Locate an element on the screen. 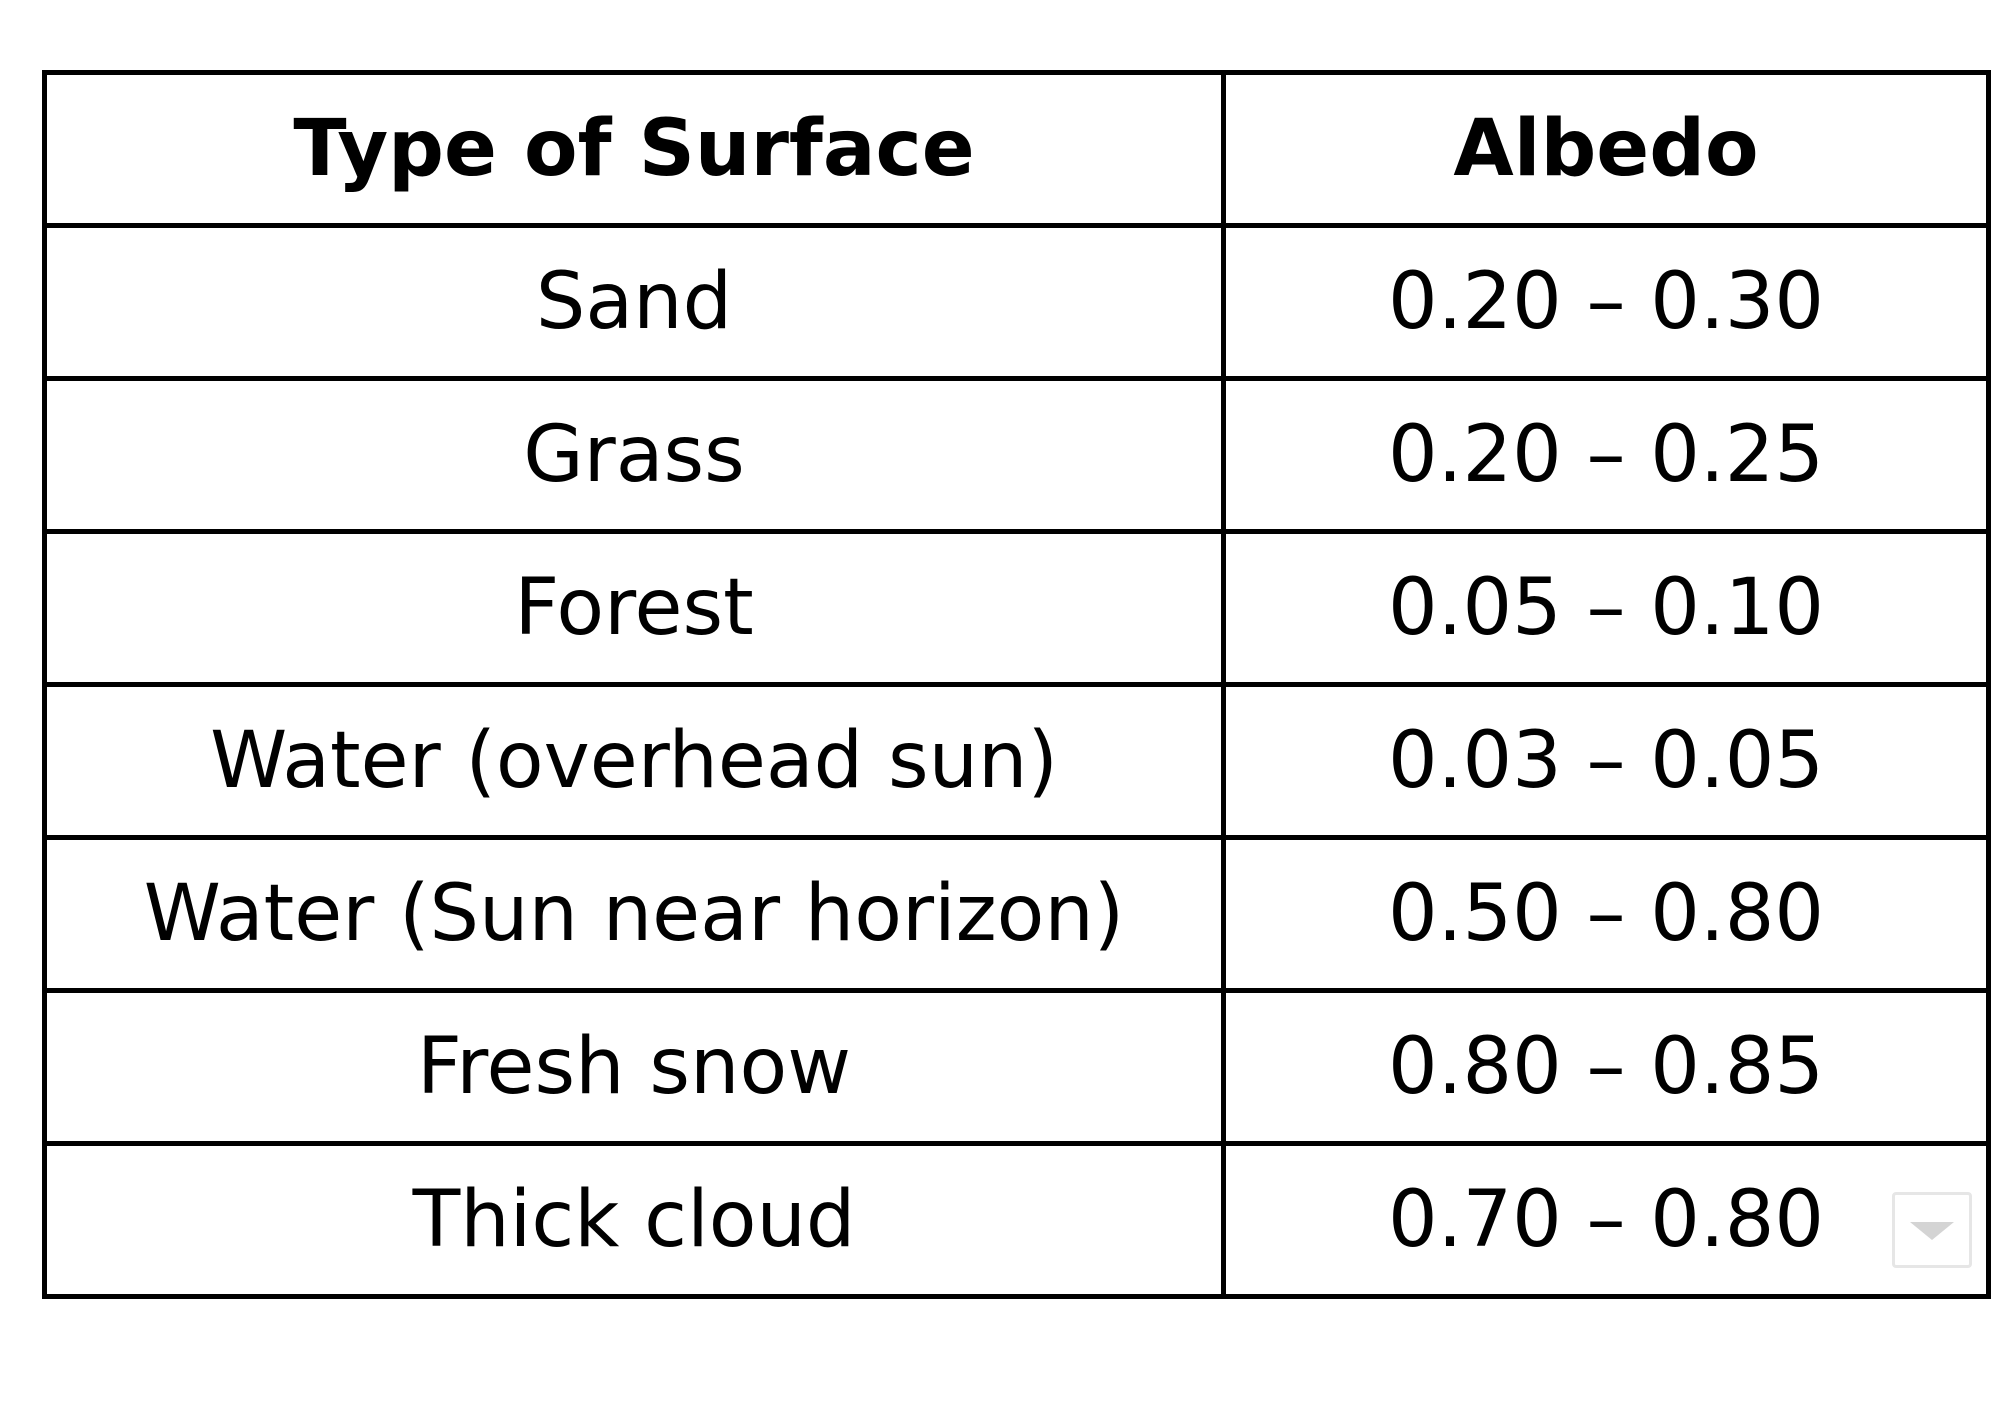 The width and height of the screenshot is (2000, 1414). albedo-cell: 0.20 – 0.30 is located at coordinates (1606, 302).